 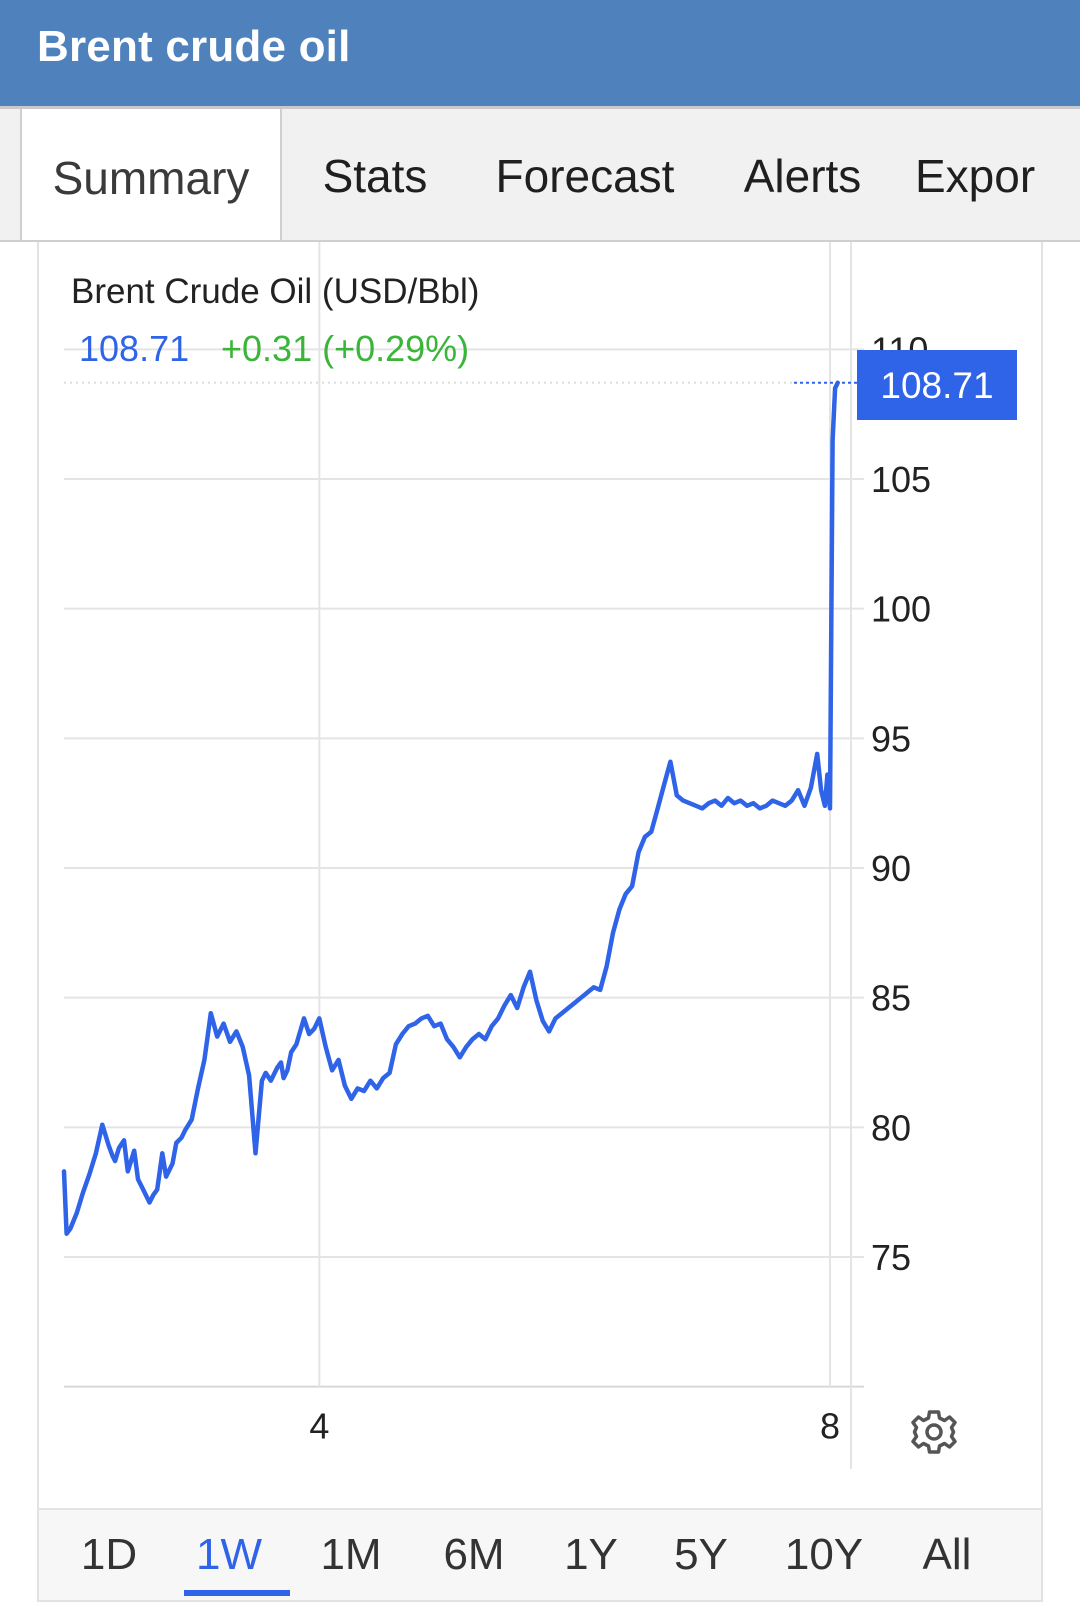 What do you see at coordinates (891, 998) in the screenshot?
I see `y-tick-label: 85` at bounding box center [891, 998].